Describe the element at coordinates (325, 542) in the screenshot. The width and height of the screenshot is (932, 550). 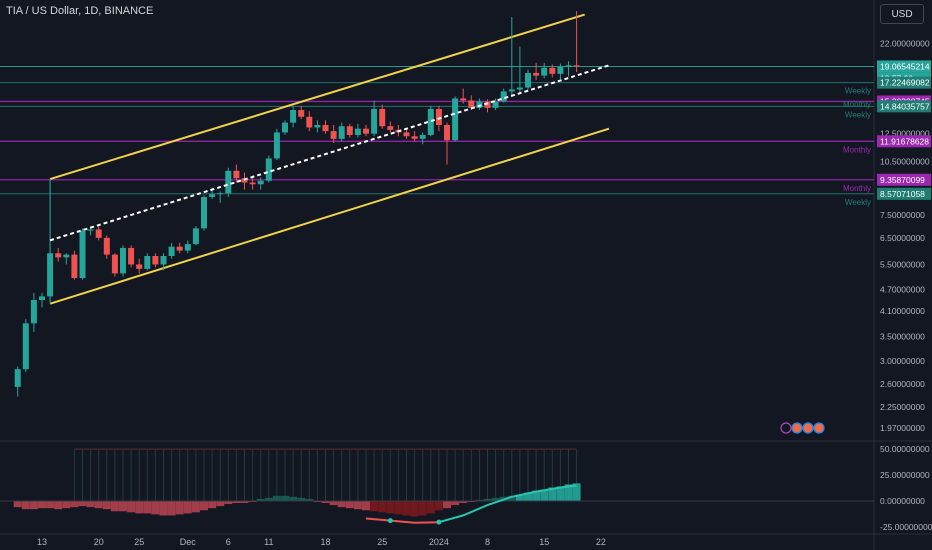
I see `time-tick-label: 18` at that location.